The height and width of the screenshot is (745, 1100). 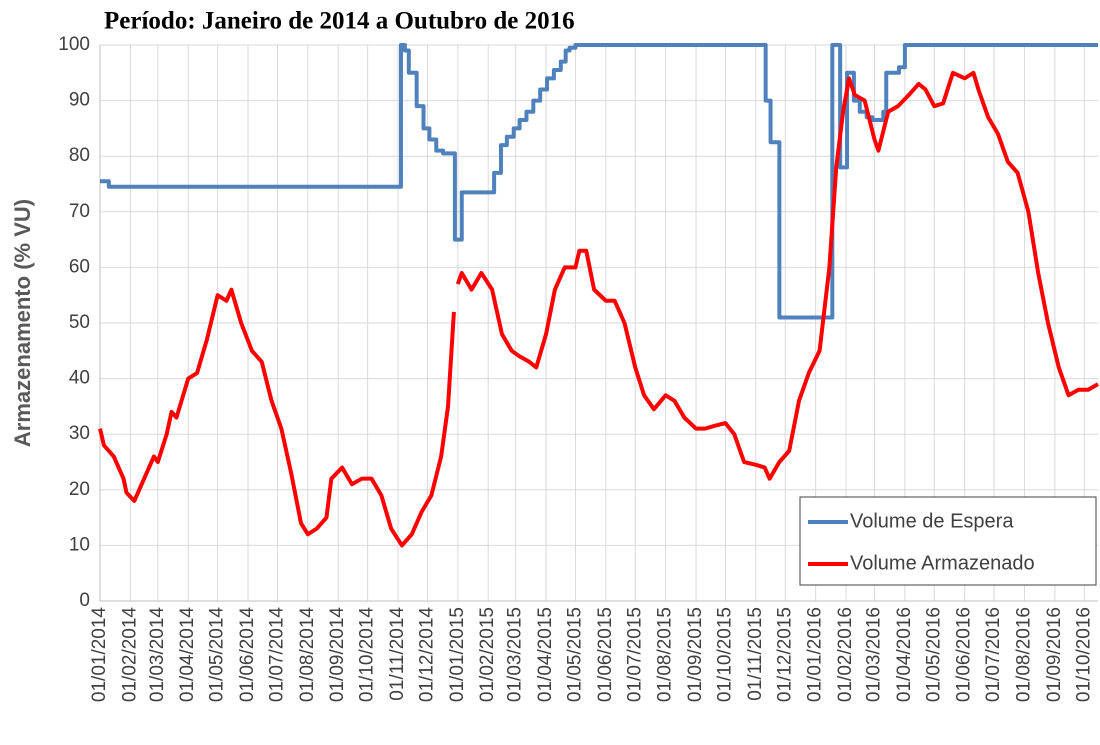 I want to click on x-tick-label: 01/07/2016, so click(x=993, y=654).